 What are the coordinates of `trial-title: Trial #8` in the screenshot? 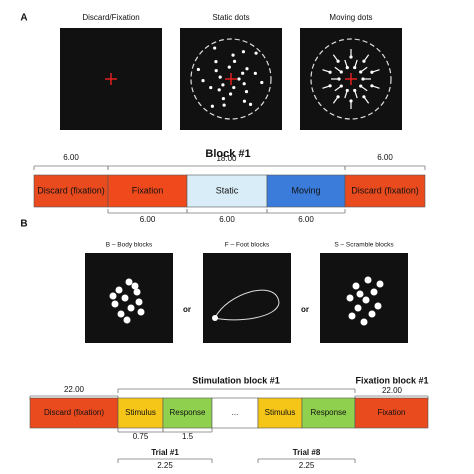 It's located at (307, 452).